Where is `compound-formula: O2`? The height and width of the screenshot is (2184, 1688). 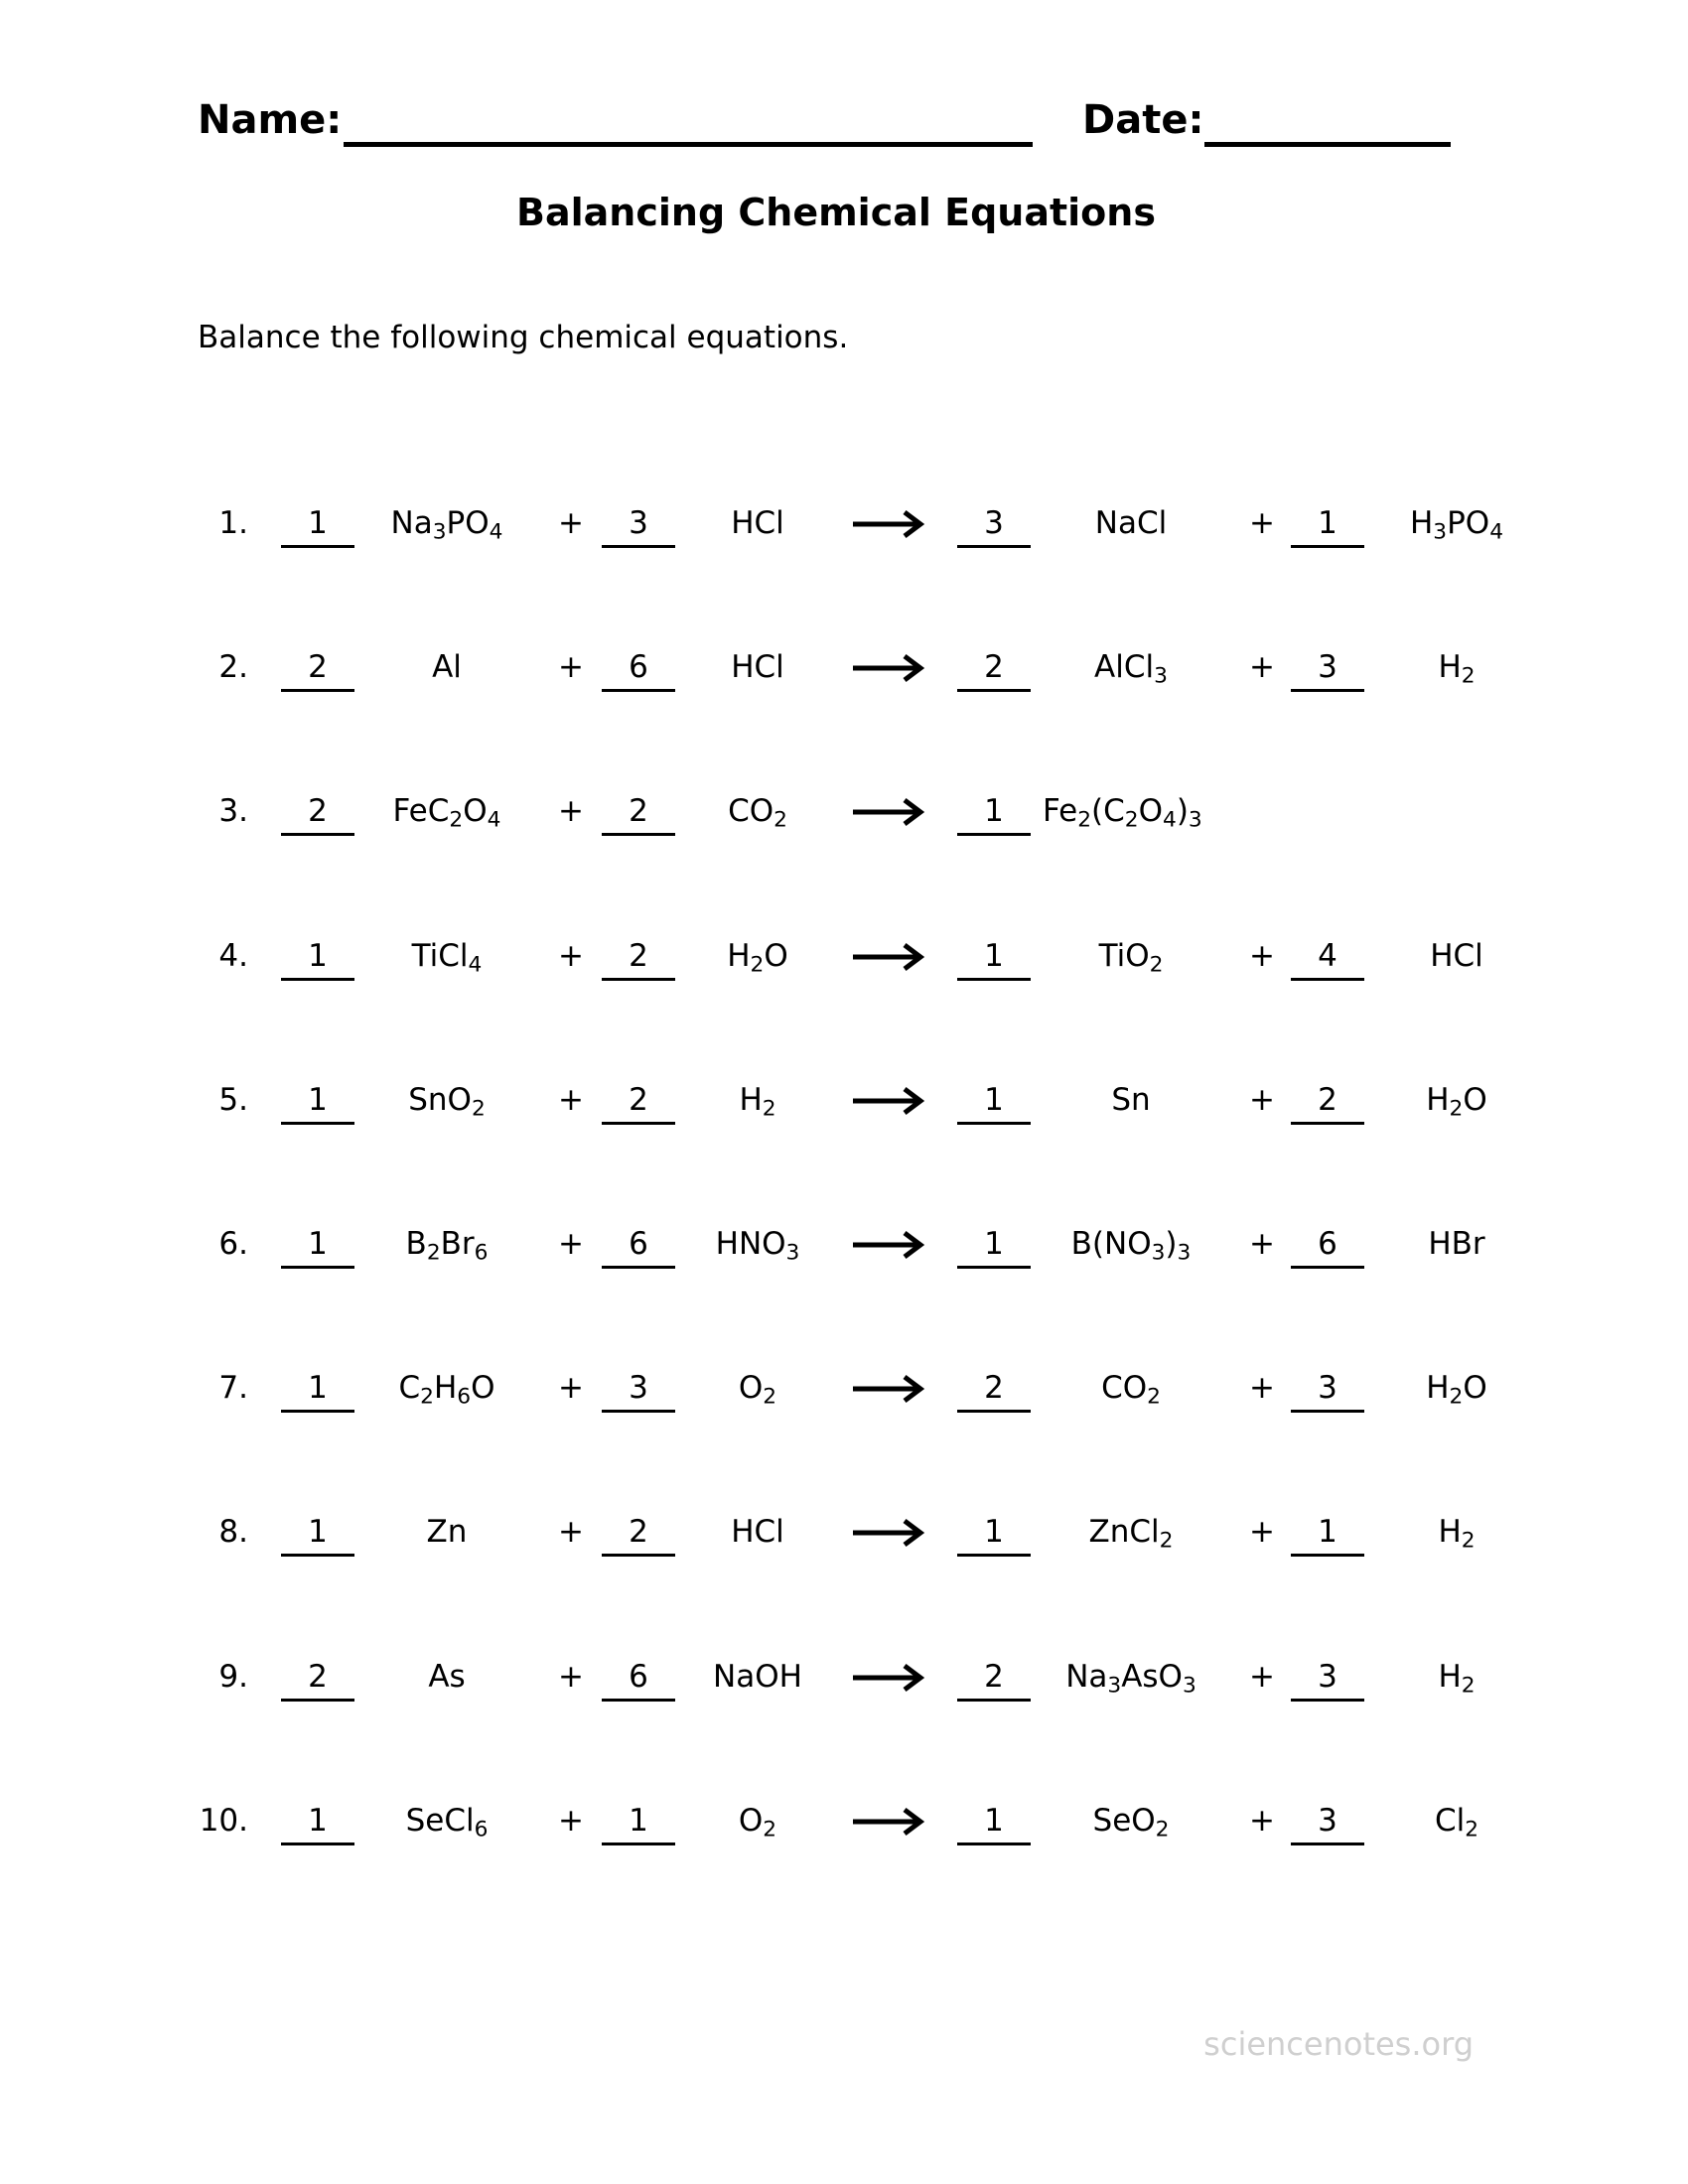
compound-formula: O2 is located at coordinates (757, 1390).